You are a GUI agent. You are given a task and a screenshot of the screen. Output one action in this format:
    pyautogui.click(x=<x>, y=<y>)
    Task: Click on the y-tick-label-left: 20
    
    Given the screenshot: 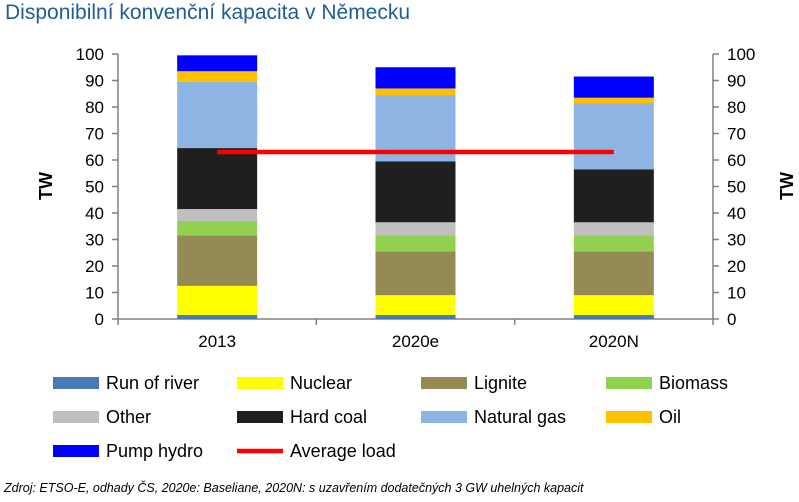 What is the action you would take?
    pyautogui.click(x=94, y=266)
    